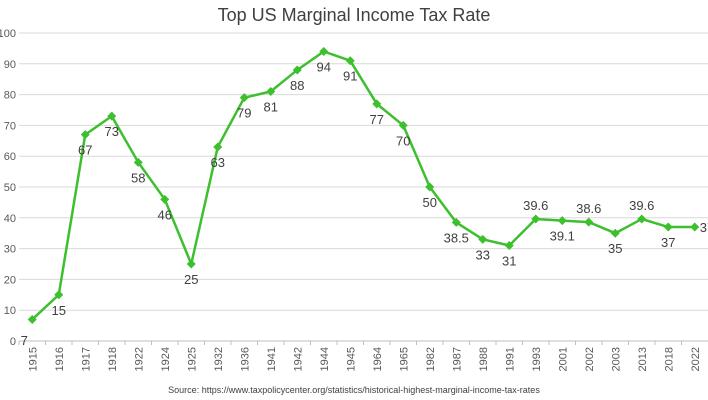 Image resolution: width=708 pixels, height=400 pixels. Describe the element at coordinates (430, 202) in the screenshot. I see `data-label: 50` at that location.